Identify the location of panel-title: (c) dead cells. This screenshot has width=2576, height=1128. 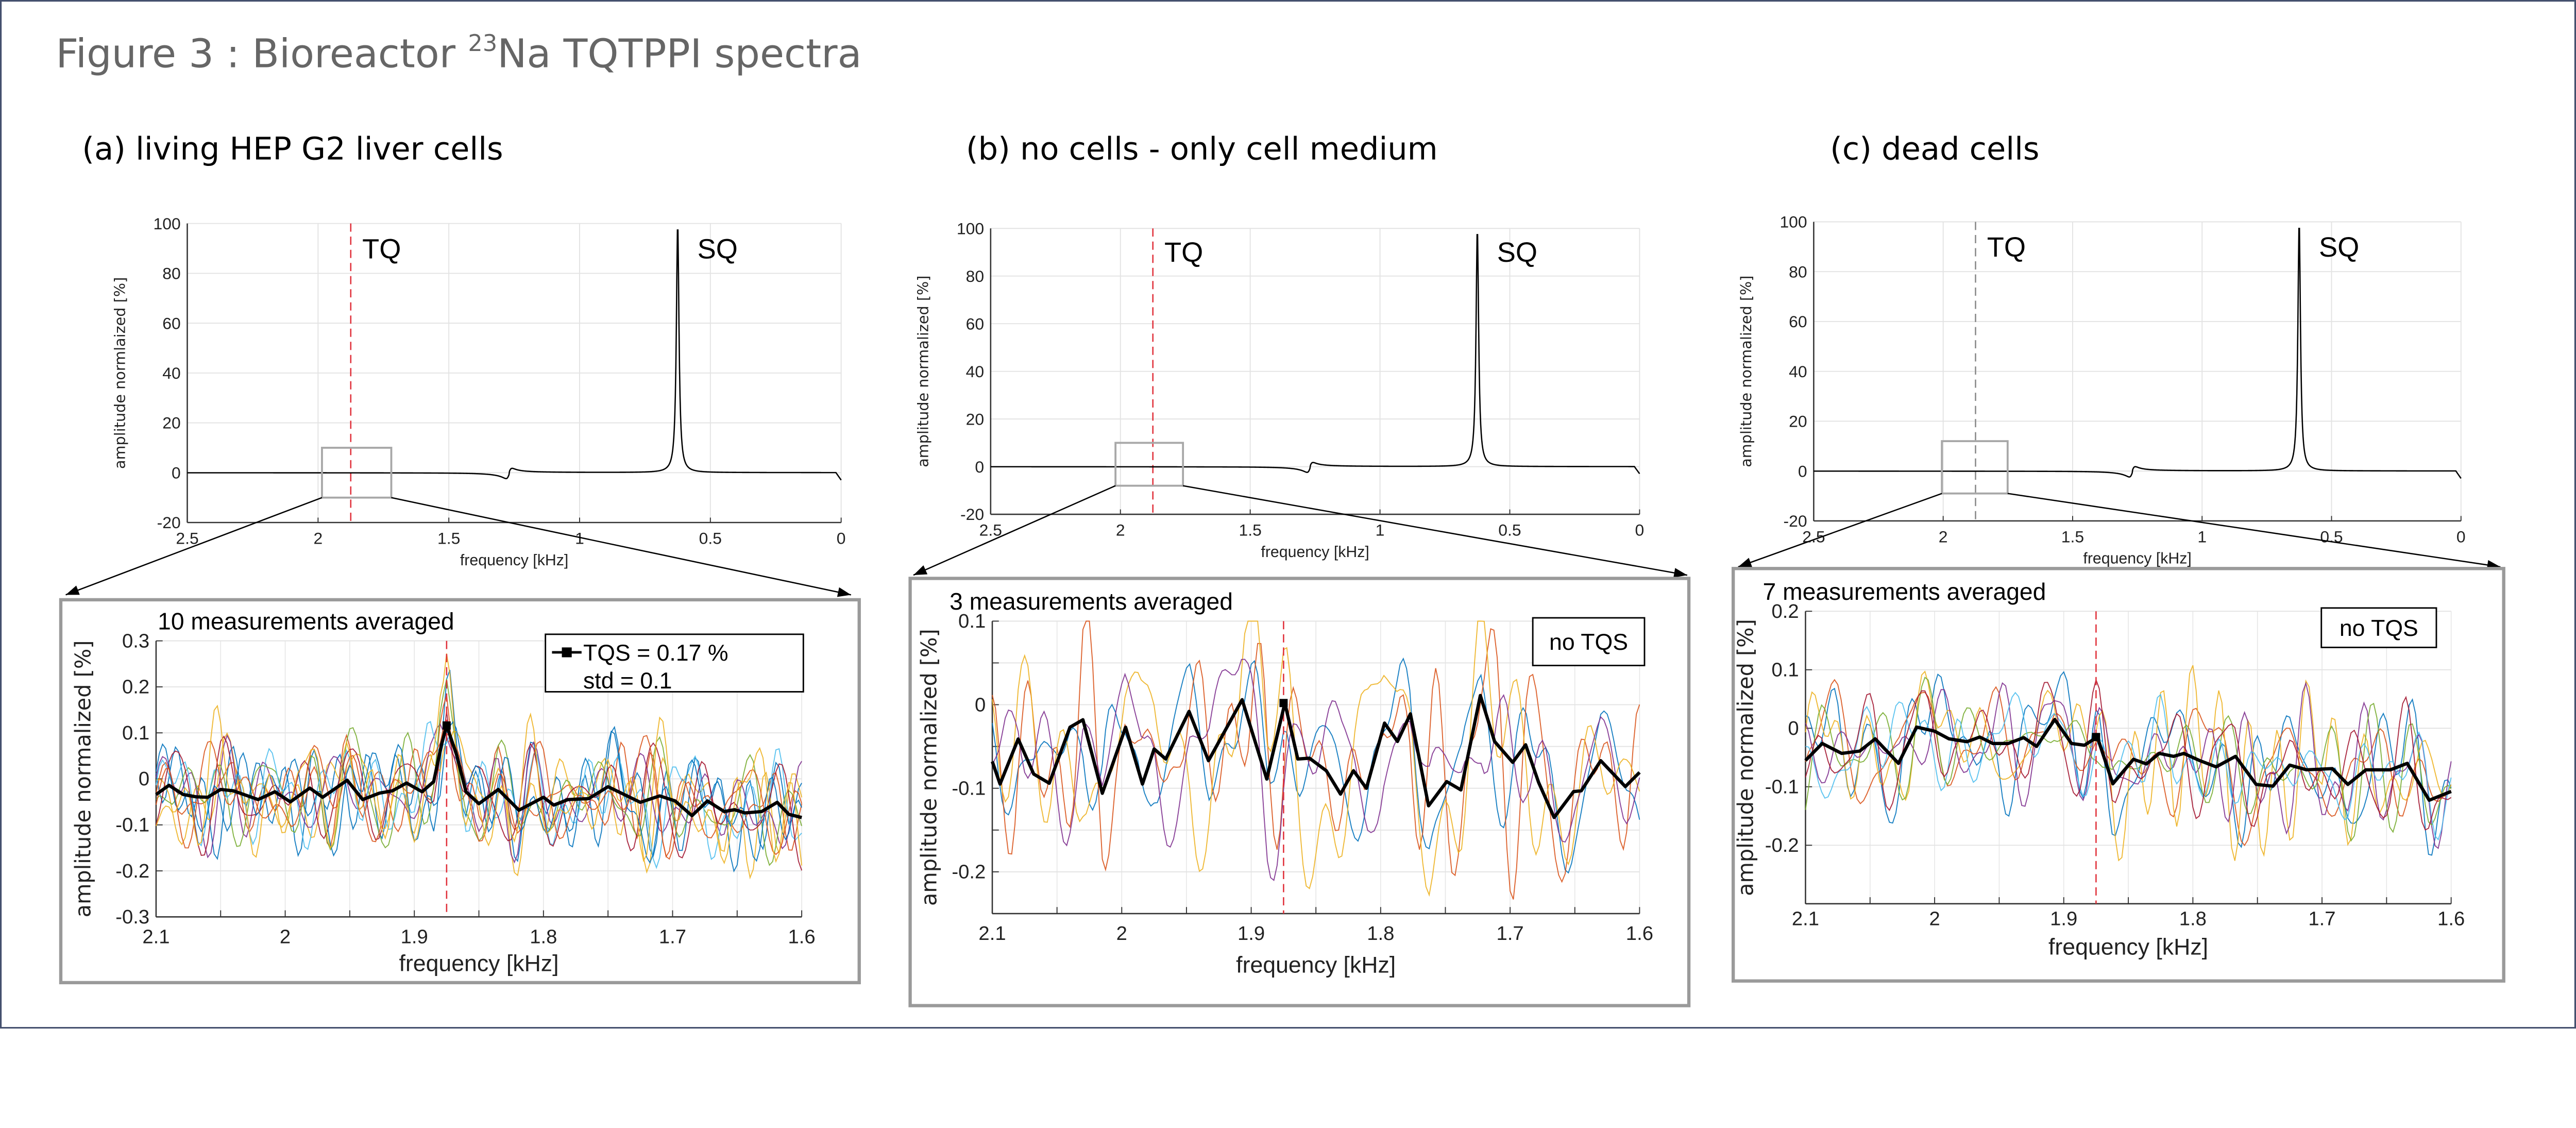
(1934, 149).